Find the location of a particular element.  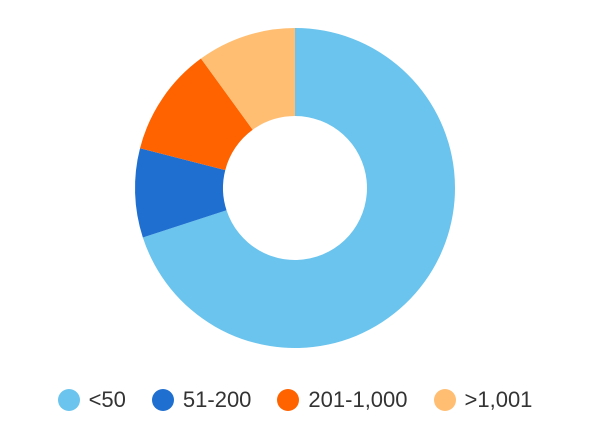

legend-label: >1,001 is located at coordinates (498, 399).